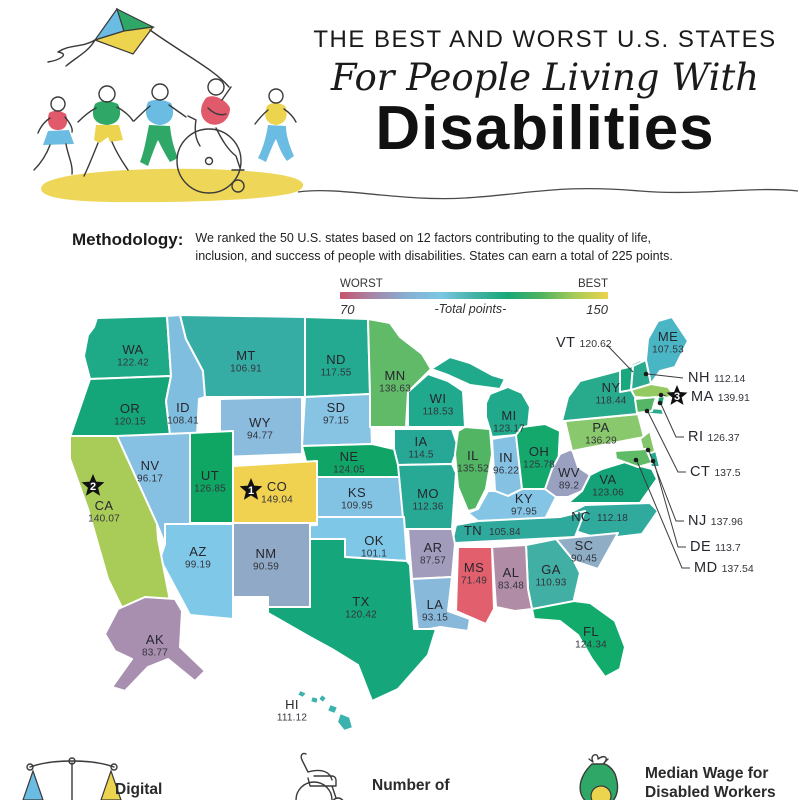  Describe the element at coordinates (155, 639) in the screenshot. I see `svg-text: AK` at that location.